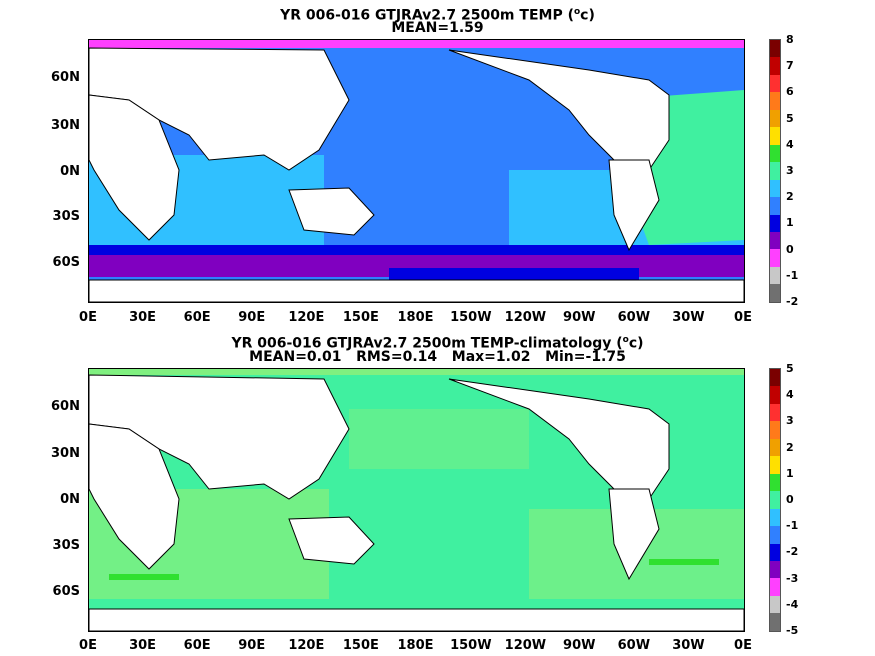 The width and height of the screenshot is (875, 656). I want to click on panel1-lat-60N: 60N, so click(65, 77).